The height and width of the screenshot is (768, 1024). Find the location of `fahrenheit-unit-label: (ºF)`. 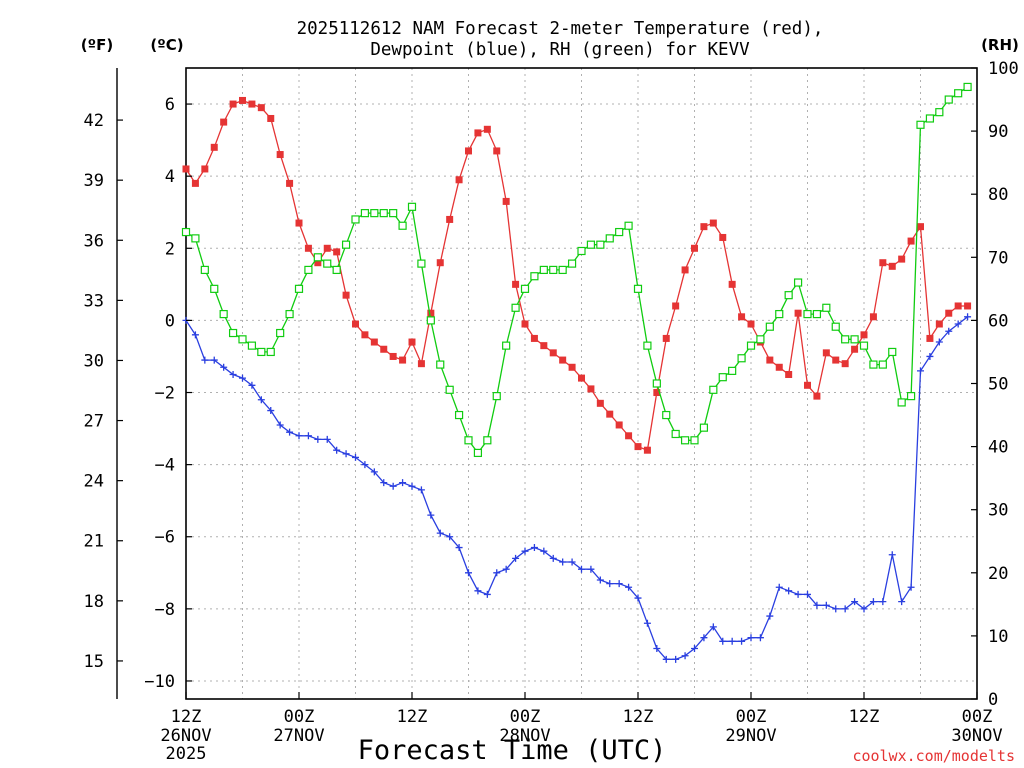

fahrenheit-unit-label: (ºF) is located at coordinates (97, 45).